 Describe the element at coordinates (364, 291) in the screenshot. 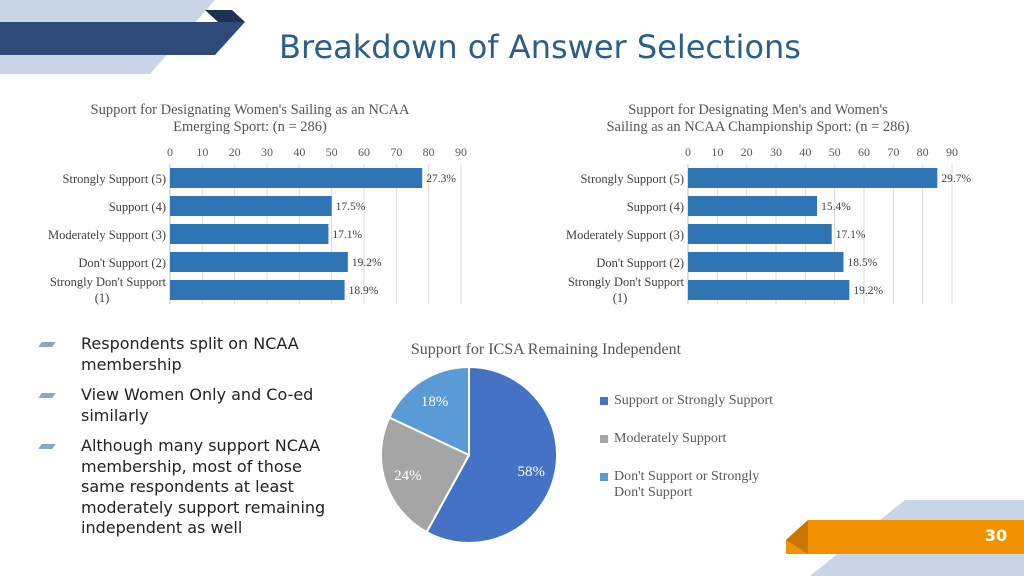

I see `bar-data-label: 18.9%` at that location.